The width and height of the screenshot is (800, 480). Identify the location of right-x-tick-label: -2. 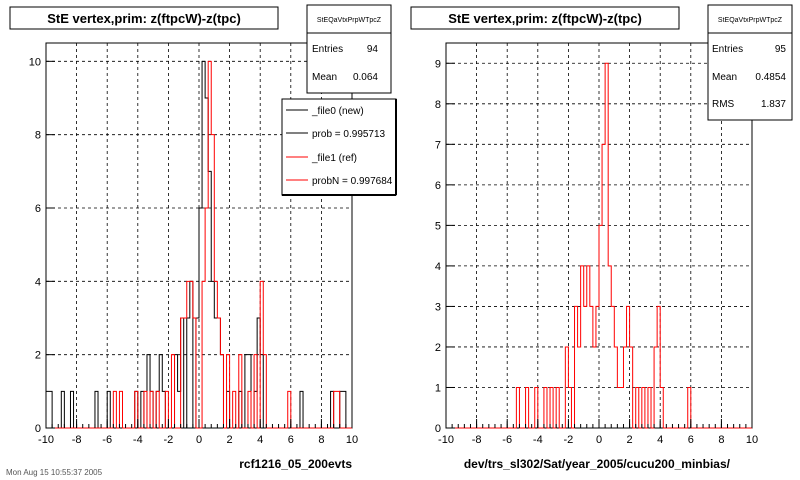
(569, 440).